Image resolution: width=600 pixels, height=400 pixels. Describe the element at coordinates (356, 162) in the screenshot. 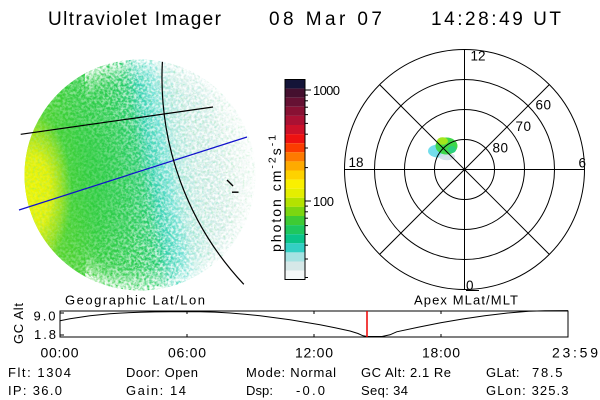

I see `svg-text: 18` at that location.